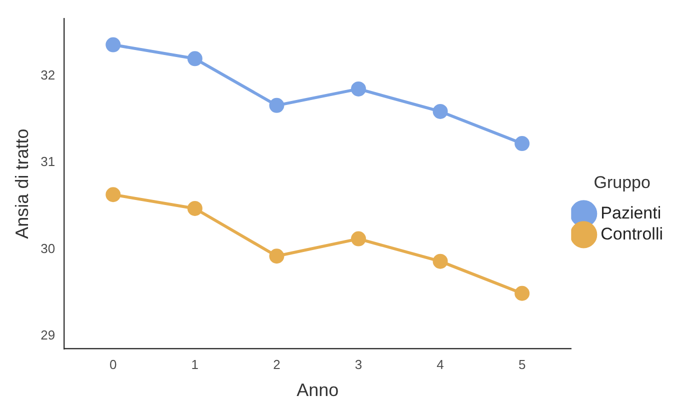 This screenshot has height=414, width=691. What do you see at coordinates (522, 364) in the screenshot?
I see `x-tick-label: 5` at bounding box center [522, 364].